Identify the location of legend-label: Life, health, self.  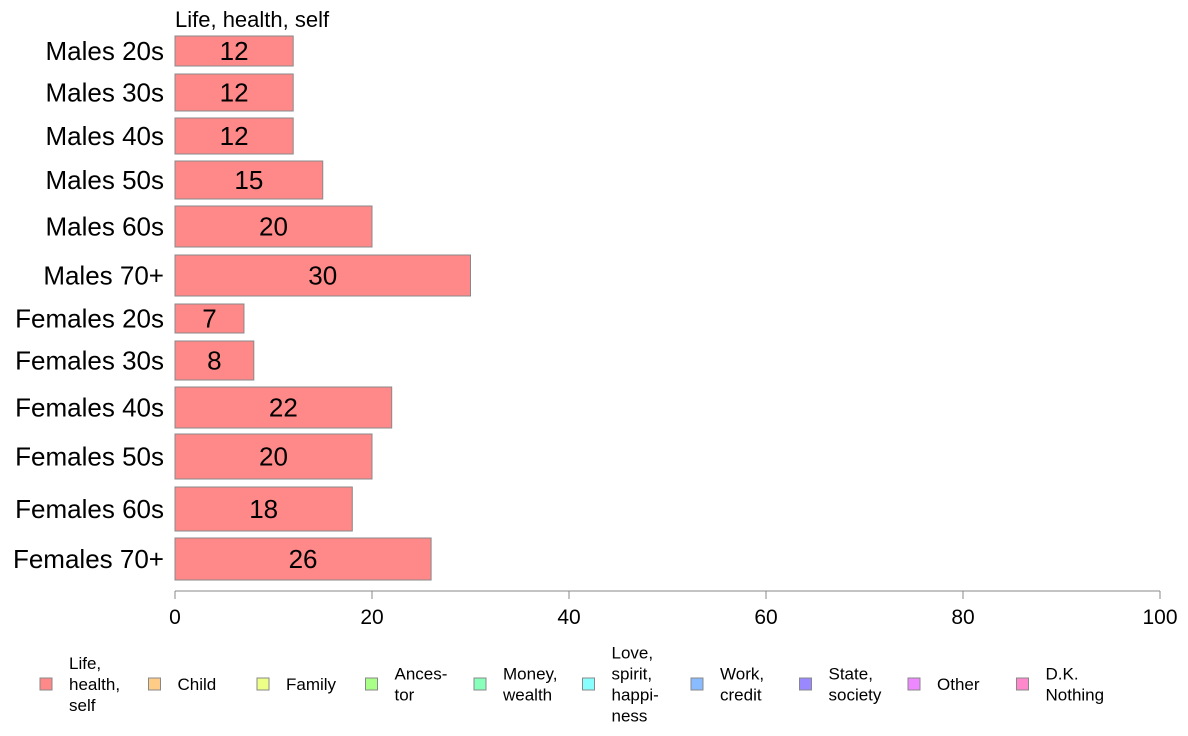
(94, 684).